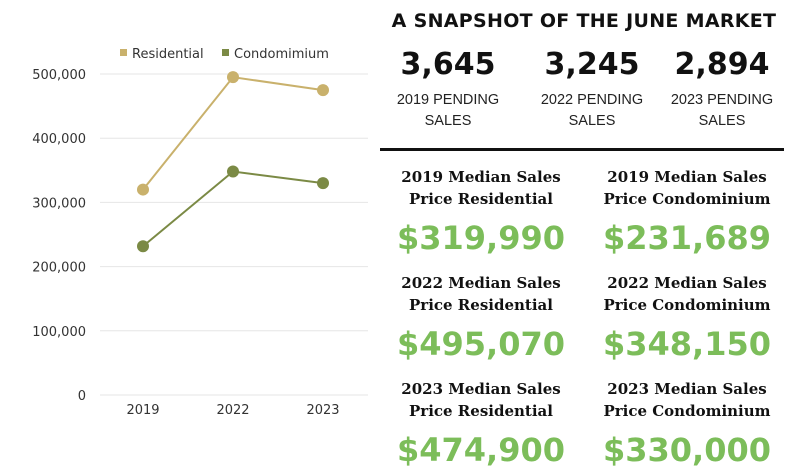 This screenshot has height=476, width=800. I want to click on median-title: 2019 Median Sales Price Residential, so click(481, 188).